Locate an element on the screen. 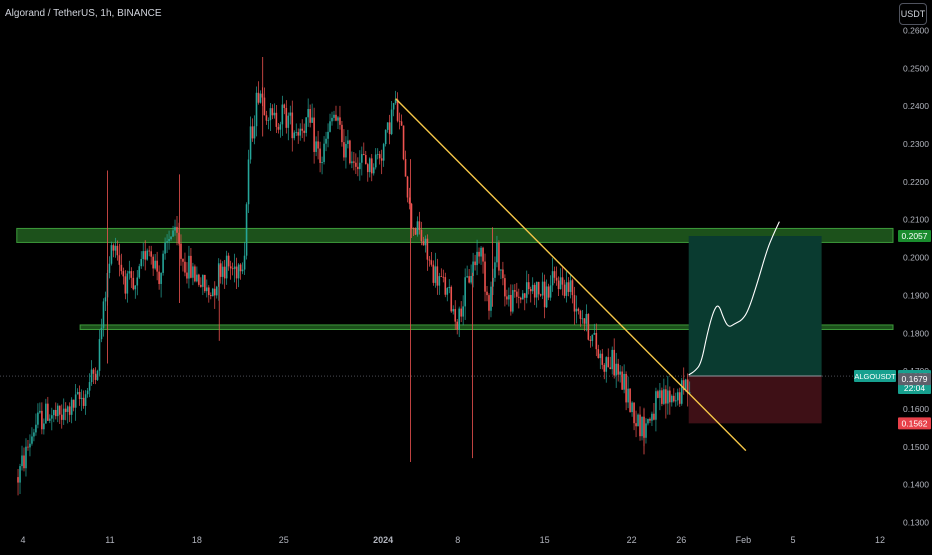  profit-zone is located at coordinates (755, 306).